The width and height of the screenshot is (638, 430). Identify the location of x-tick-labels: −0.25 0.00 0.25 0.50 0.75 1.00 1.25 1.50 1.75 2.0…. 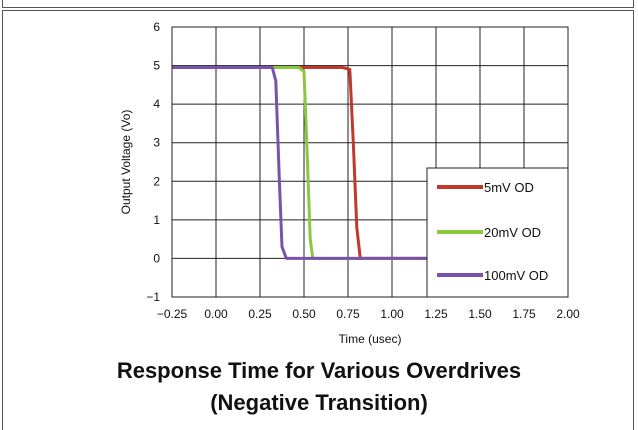
(368, 314).